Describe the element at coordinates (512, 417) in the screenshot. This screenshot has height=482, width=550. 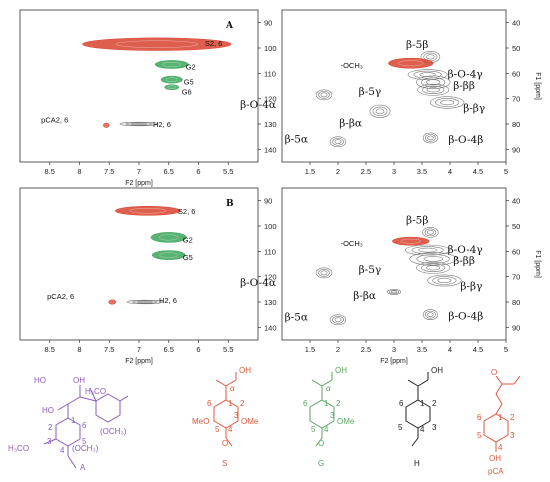
I see `pca-c2: 2` at that location.